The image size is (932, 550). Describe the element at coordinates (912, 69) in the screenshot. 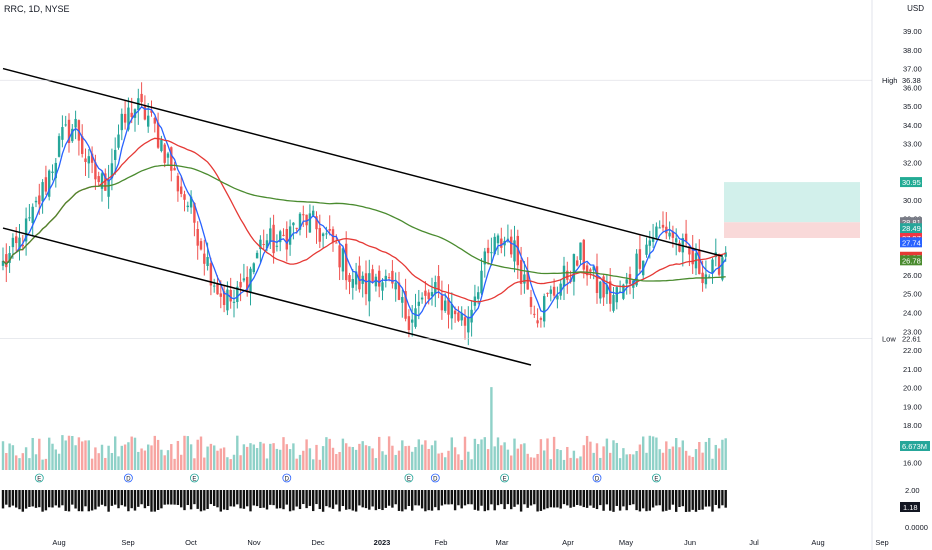

I see `y-tick-label: 37.00` at that location.